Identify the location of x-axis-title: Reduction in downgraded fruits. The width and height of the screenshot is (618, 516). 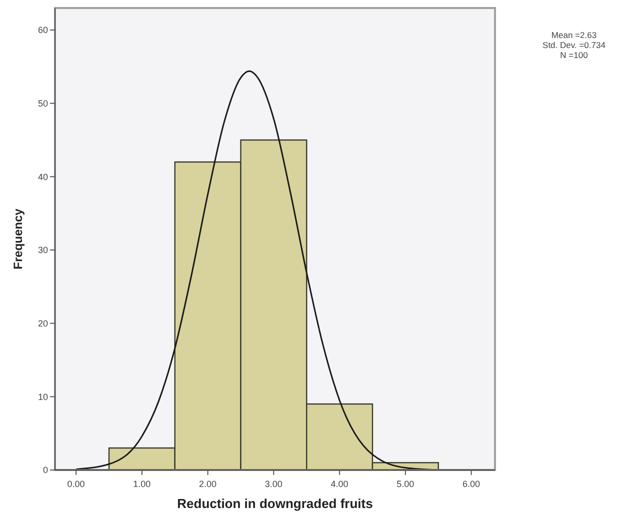
(275, 503).